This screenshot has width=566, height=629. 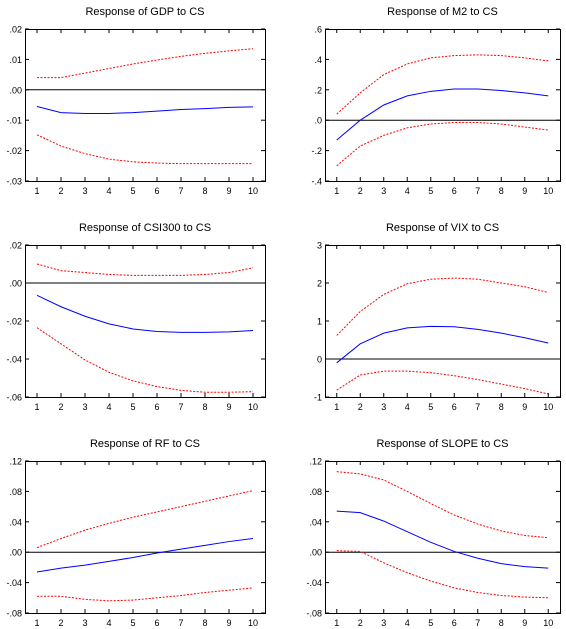 I want to click on y-tick-label: 3, so click(x=319, y=246).